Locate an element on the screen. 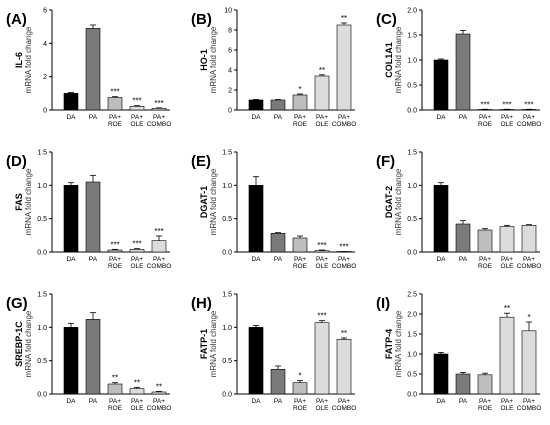 The image size is (550, 425). panel-label: (D) is located at coordinates (16, 161).